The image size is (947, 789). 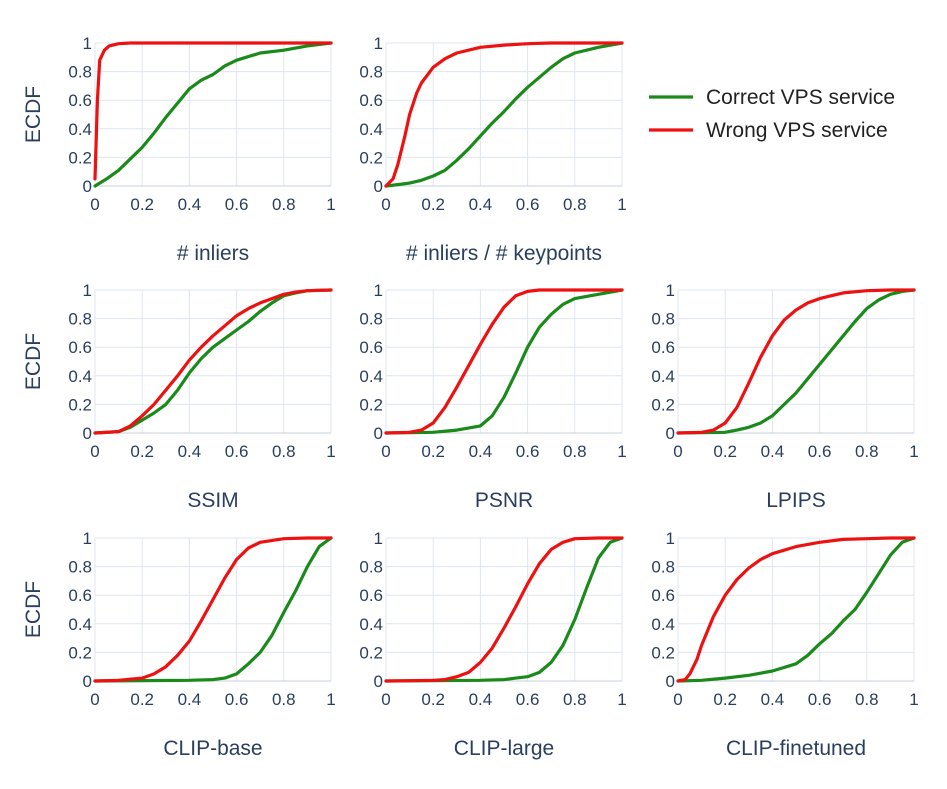 I want to click on panel-5: 0 0.2 0.4 0.6 0.8 1 0 0.2 0.4 0.6 0.8 1 LPIPS, so click(x=784, y=396).